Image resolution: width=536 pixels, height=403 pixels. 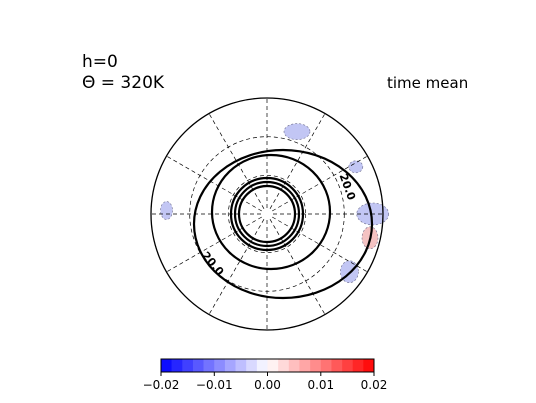 What do you see at coordinates (320, 385) in the screenshot?
I see `colorbar-tick-label: 0.01` at bounding box center [320, 385].